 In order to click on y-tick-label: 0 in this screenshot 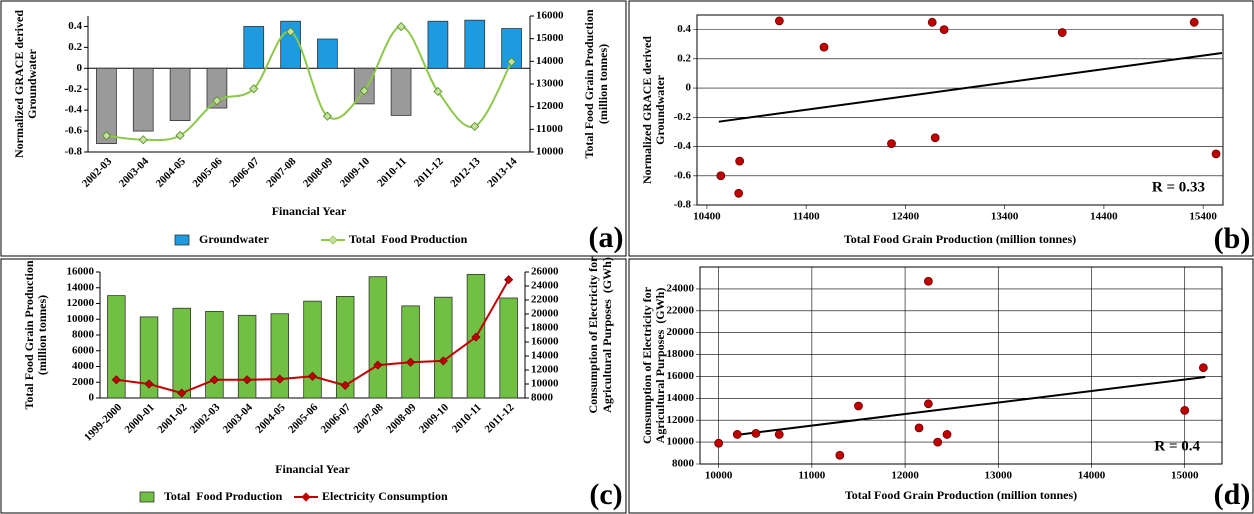, I will do `click(689, 88)`.